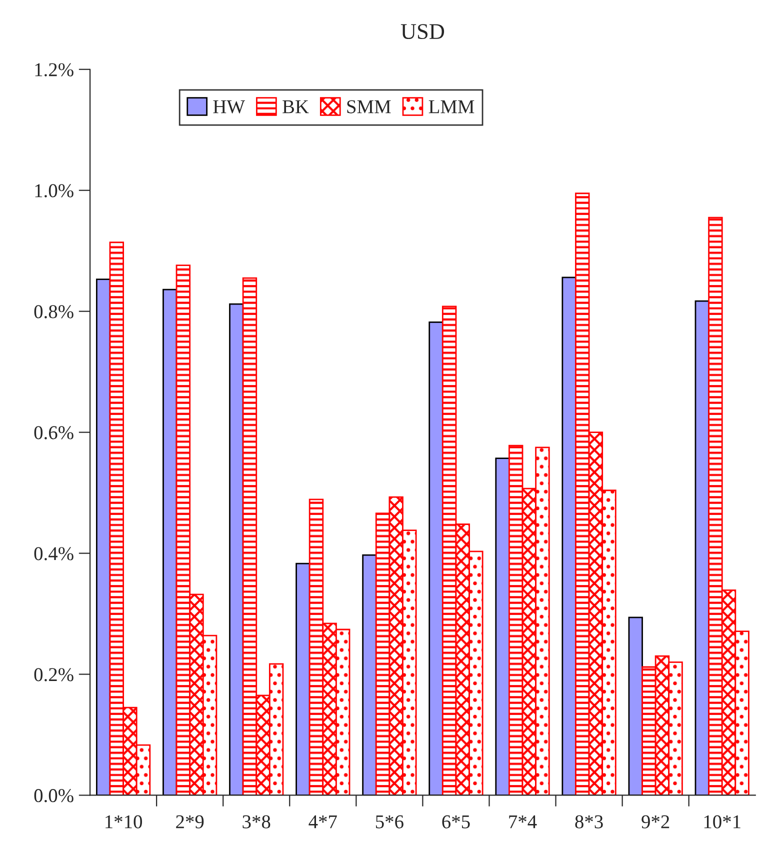 The height and width of the screenshot is (846, 763). I want to click on y-tick-label: 0.2%, so click(54, 675).